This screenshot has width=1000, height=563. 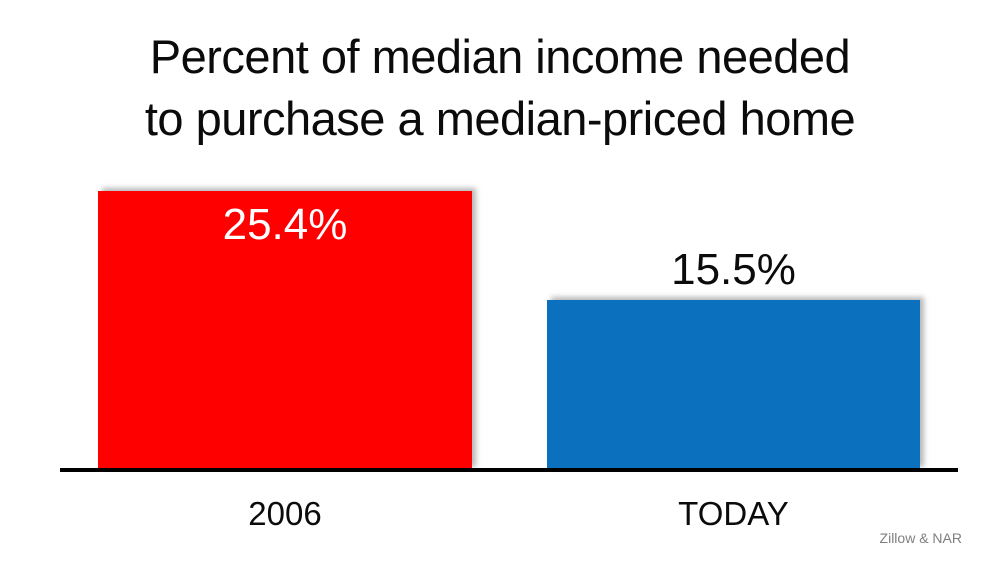 What do you see at coordinates (733, 269) in the screenshot?
I see `value-label: 15.5%` at bounding box center [733, 269].